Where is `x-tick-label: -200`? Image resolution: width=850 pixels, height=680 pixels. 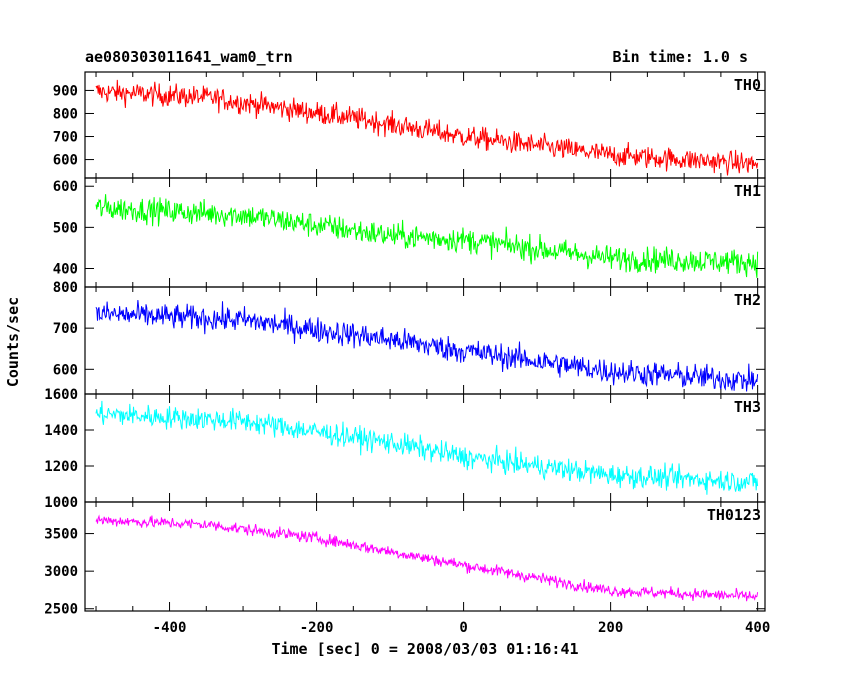
x-tick-label: -200 is located at coordinates (317, 628).